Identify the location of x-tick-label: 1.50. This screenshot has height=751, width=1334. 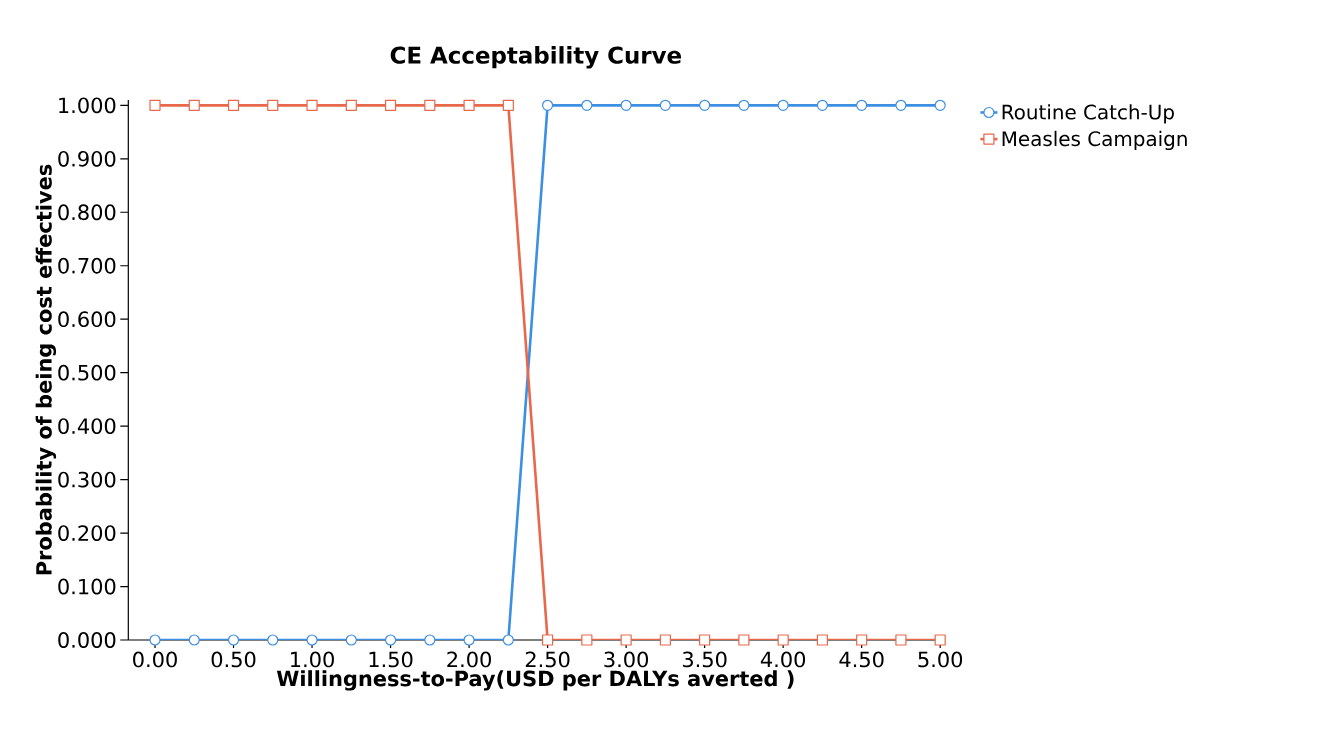
(391, 659).